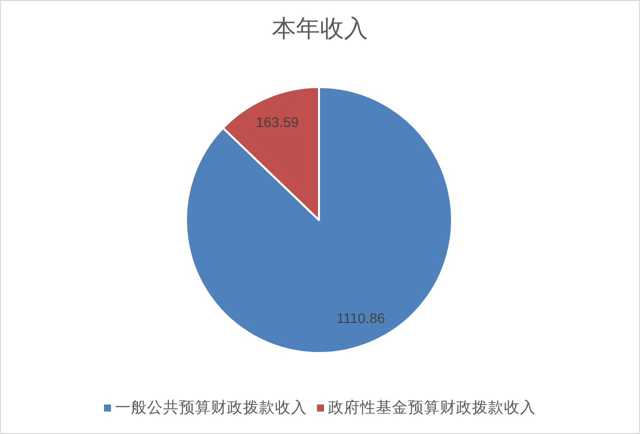 Image resolution: width=640 pixels, height=434 pixels. What do you see at coordinates (211, 407) in the screenshot?
I see `legend-label: 一般公共预算财政拨款收入` at bounding box center [211, 407].